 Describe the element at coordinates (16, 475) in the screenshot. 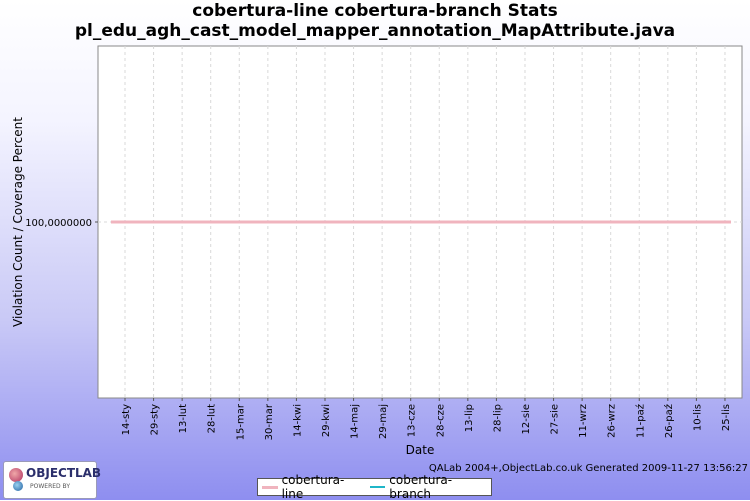

I see `logo-mark-icon` at that location.